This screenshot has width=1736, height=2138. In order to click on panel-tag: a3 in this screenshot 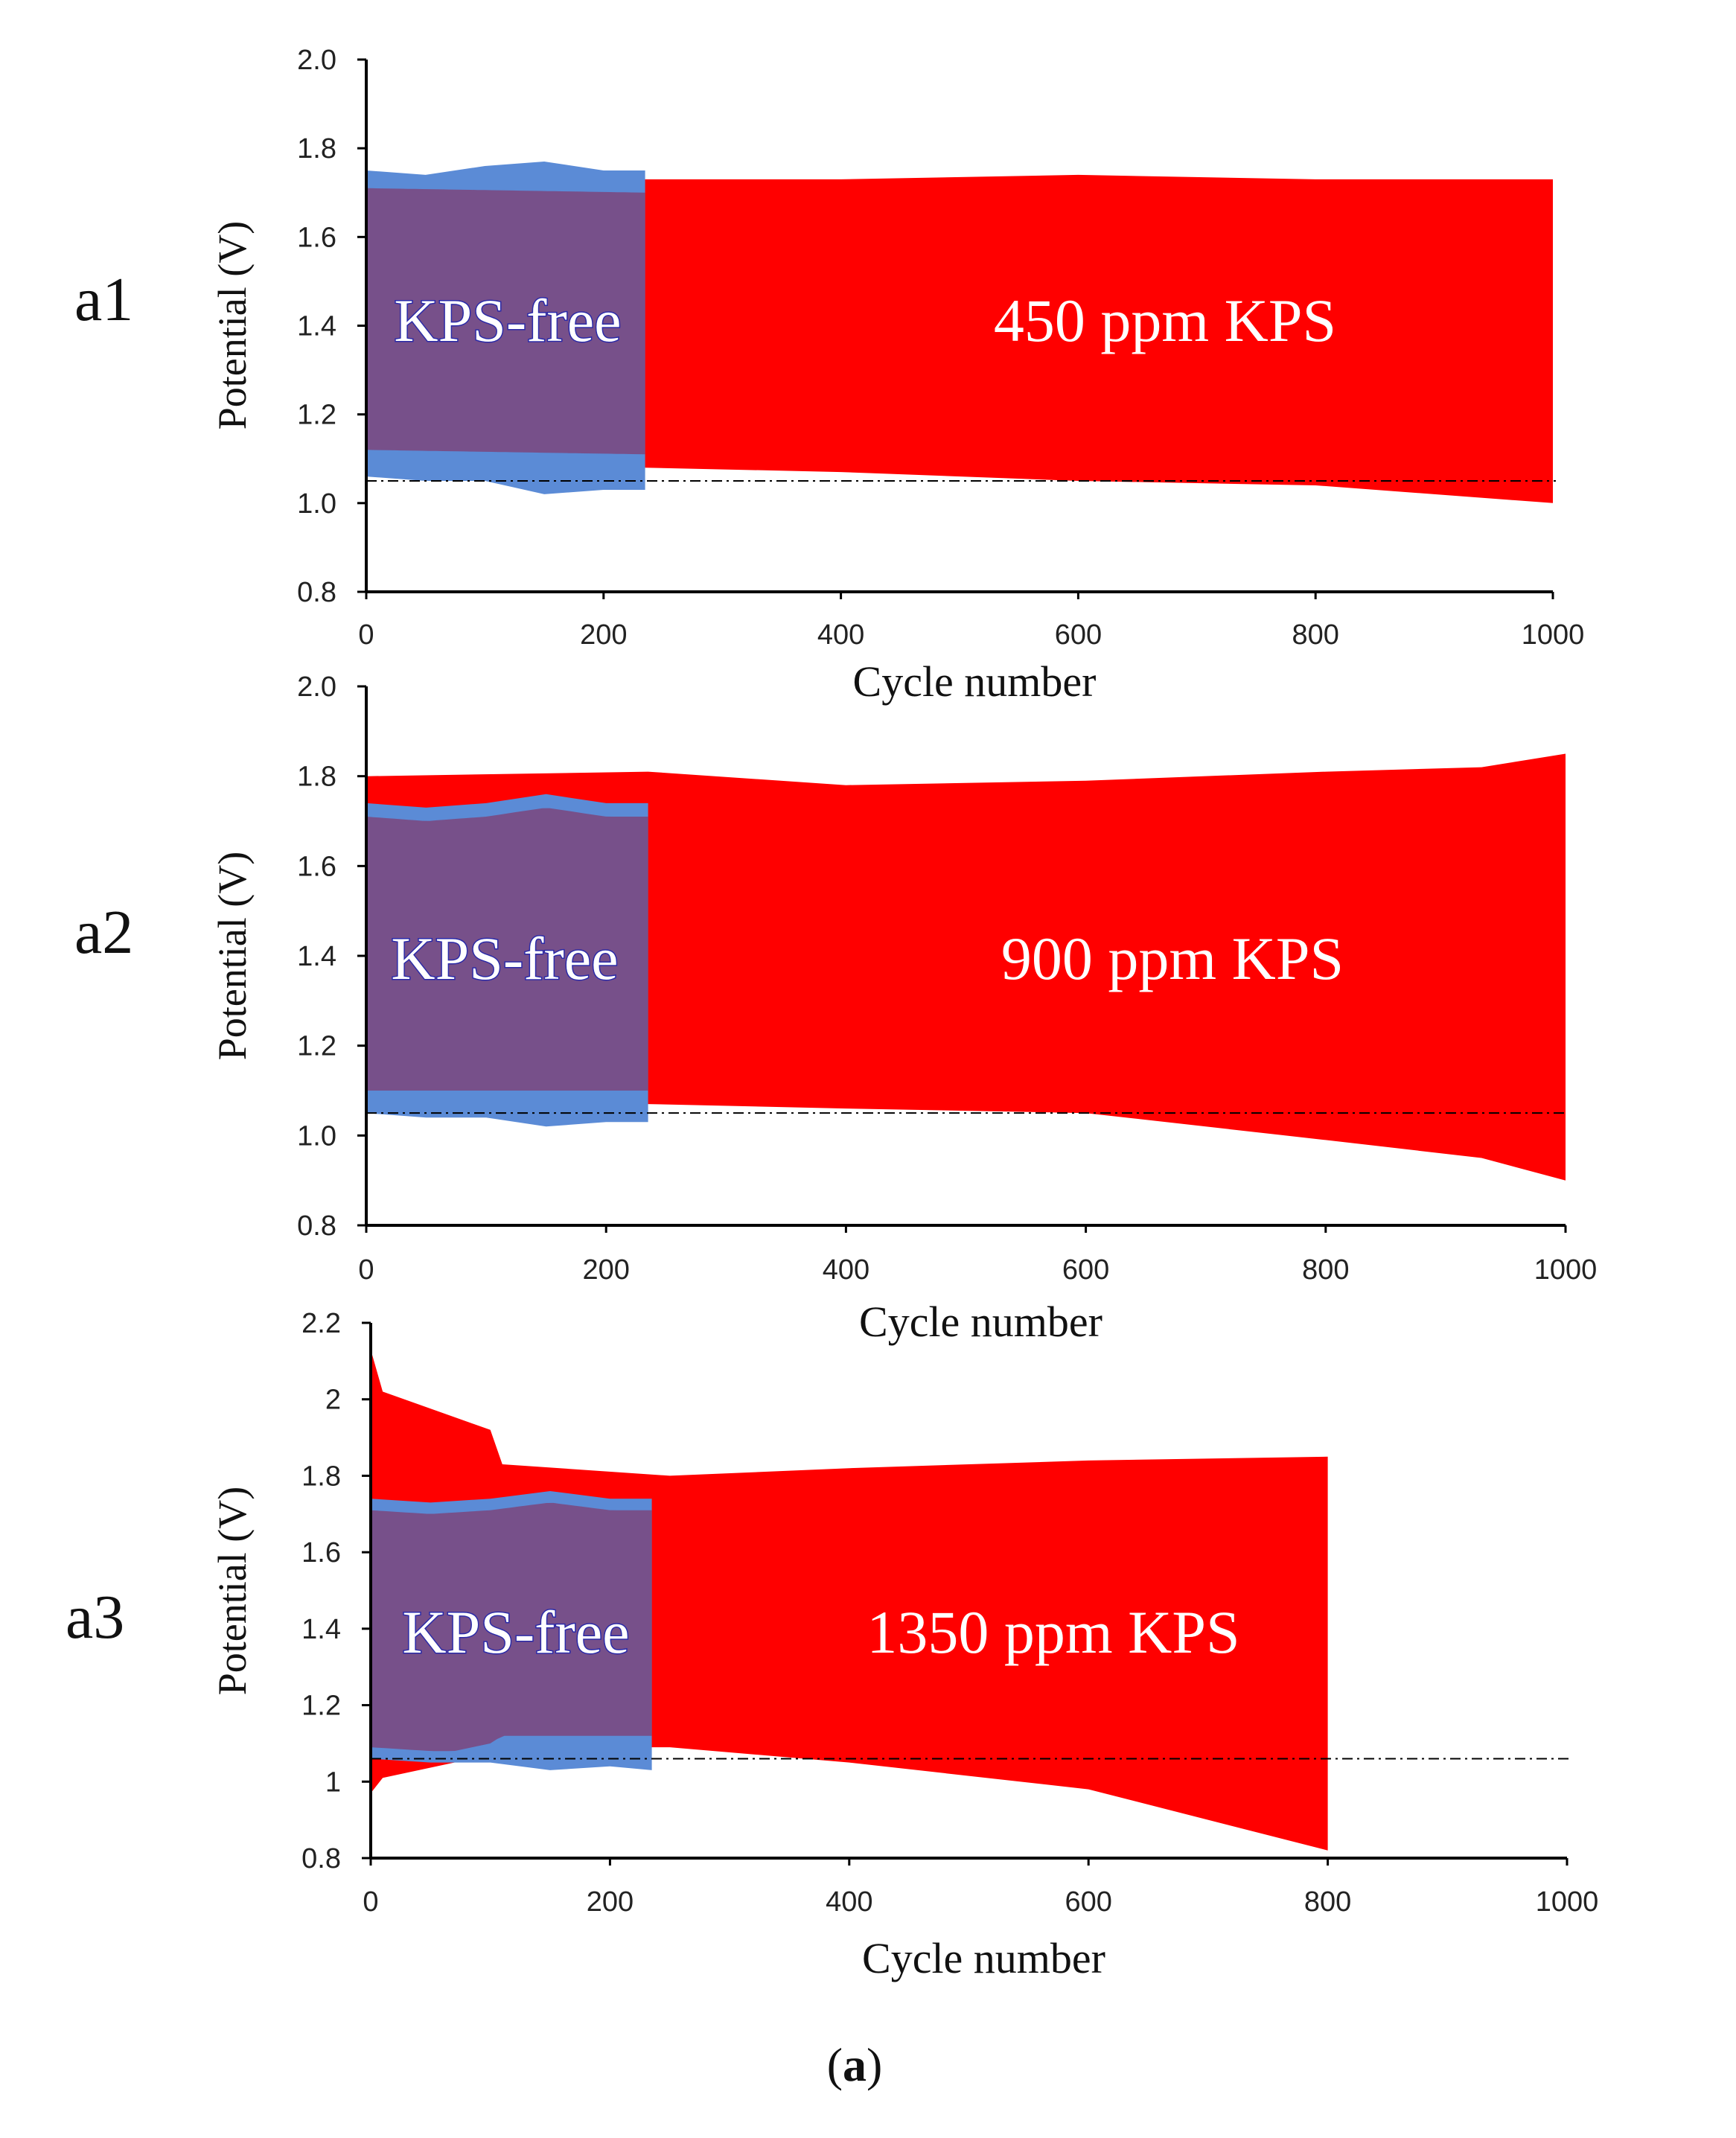, I will do `click(95, 1617)`.